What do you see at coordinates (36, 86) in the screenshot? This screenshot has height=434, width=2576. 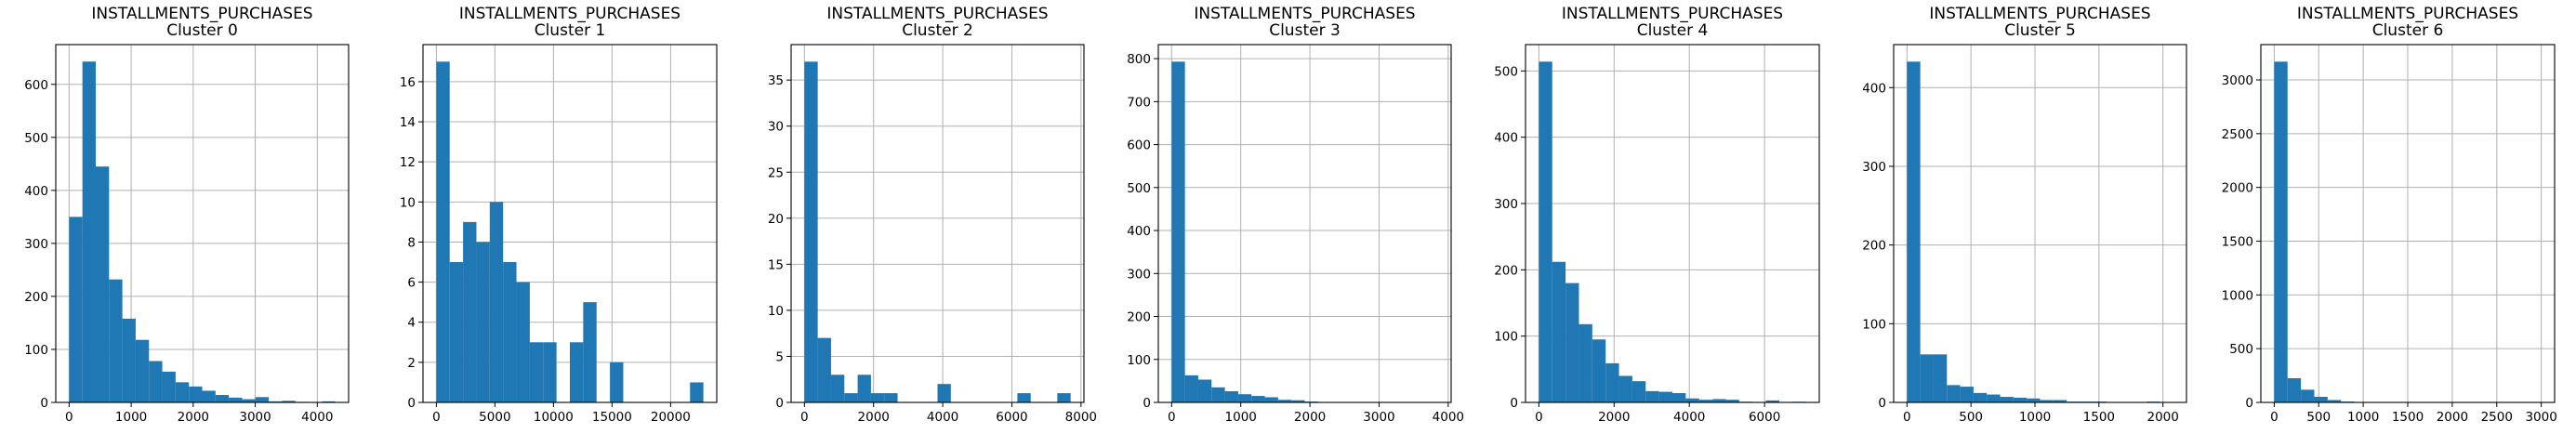 I see `y-tick-label: 600` at bounding box center [36, 86].